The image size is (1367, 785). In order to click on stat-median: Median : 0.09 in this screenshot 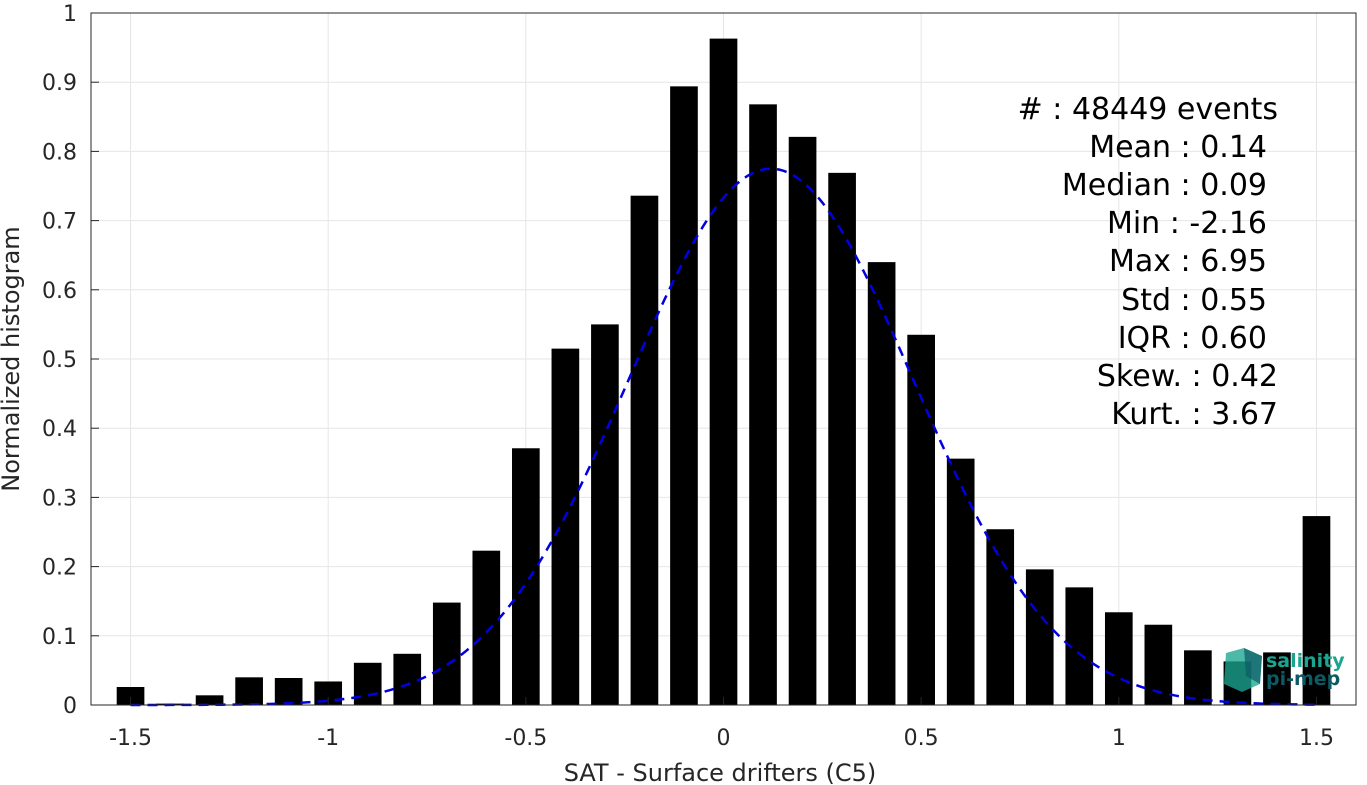, I will do `click(1164, 185)`.